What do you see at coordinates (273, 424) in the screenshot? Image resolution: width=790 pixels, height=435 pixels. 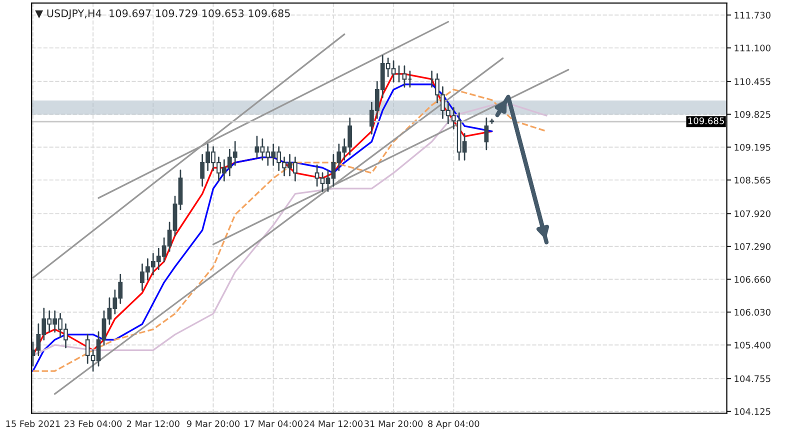 I see `x-tick-label: 17 Mar 04:00` at bounding box center [273, 424].